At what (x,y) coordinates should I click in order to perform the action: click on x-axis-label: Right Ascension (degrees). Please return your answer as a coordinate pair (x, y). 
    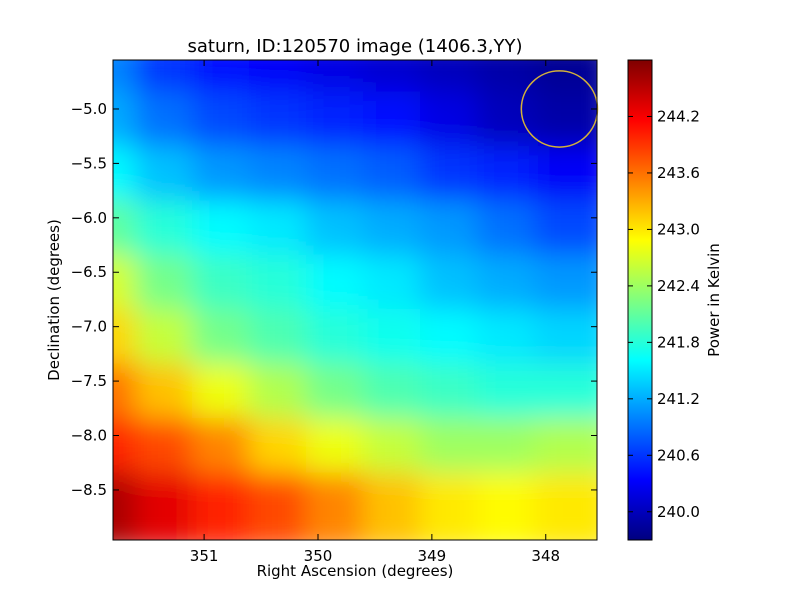
    Looking at the image, I should click on (355, 571).